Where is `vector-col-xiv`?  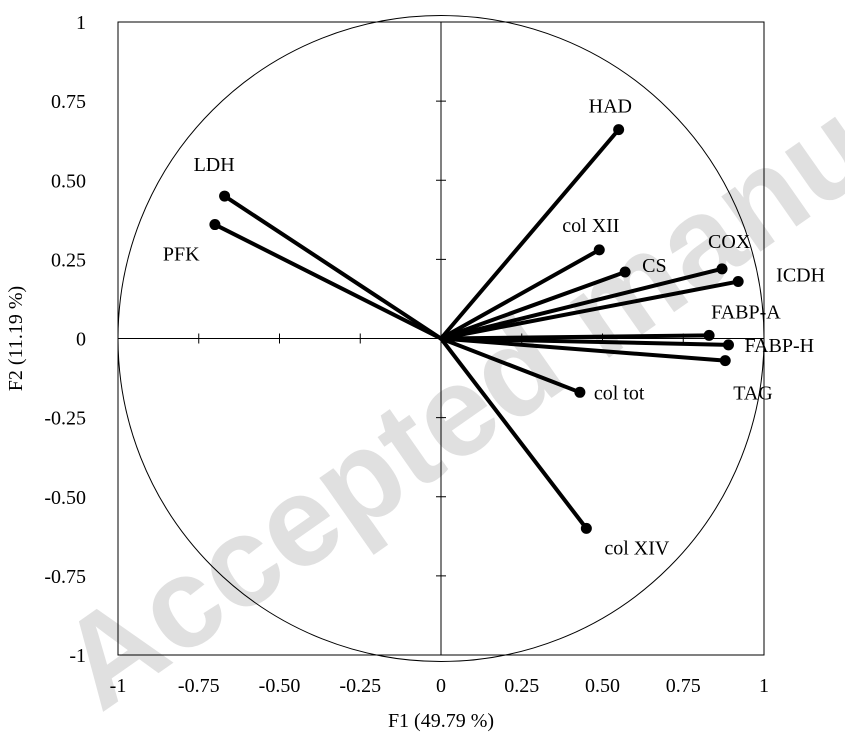
vector-col-xiv is located at coordinates (514, 433).